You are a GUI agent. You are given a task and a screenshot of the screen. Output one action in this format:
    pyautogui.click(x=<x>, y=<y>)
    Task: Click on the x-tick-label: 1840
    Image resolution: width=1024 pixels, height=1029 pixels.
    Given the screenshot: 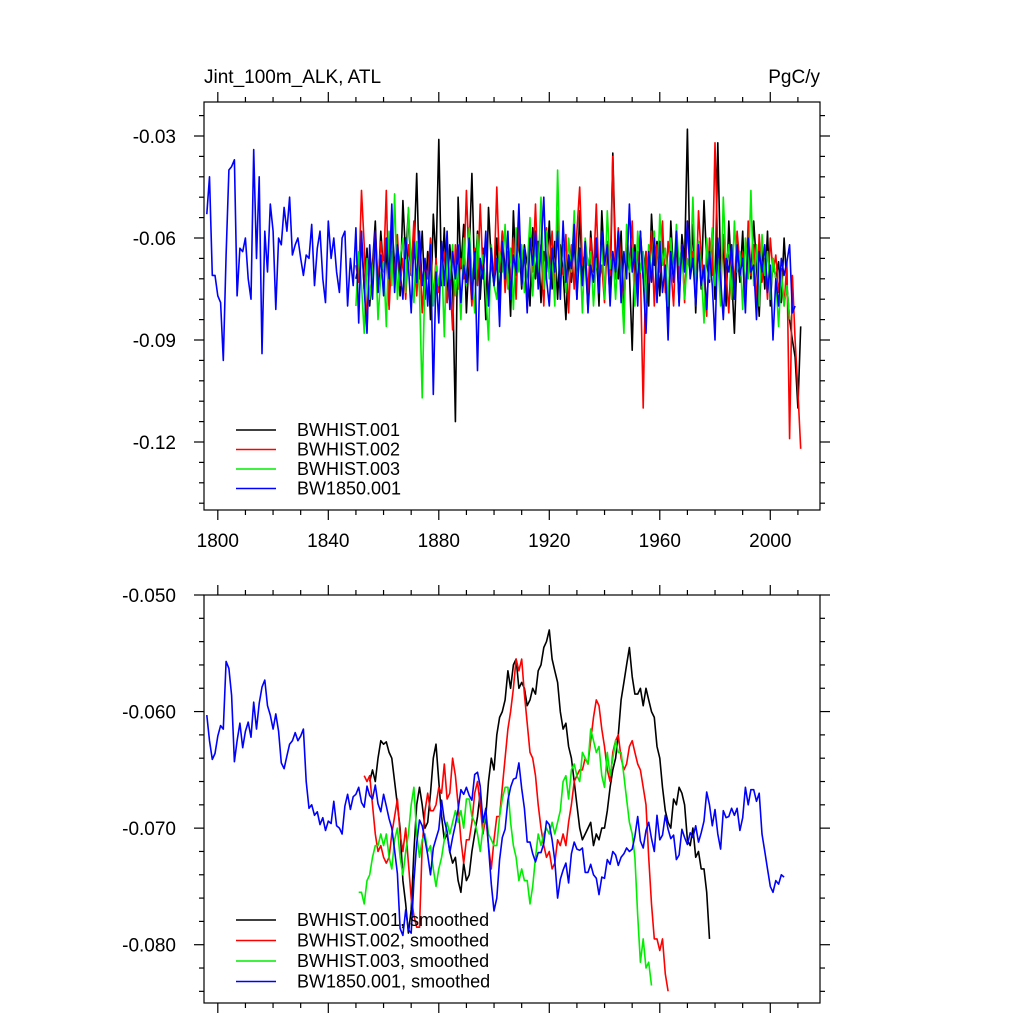 What is the action you would take?
    pyautogui.click(x=328, y=541)
    